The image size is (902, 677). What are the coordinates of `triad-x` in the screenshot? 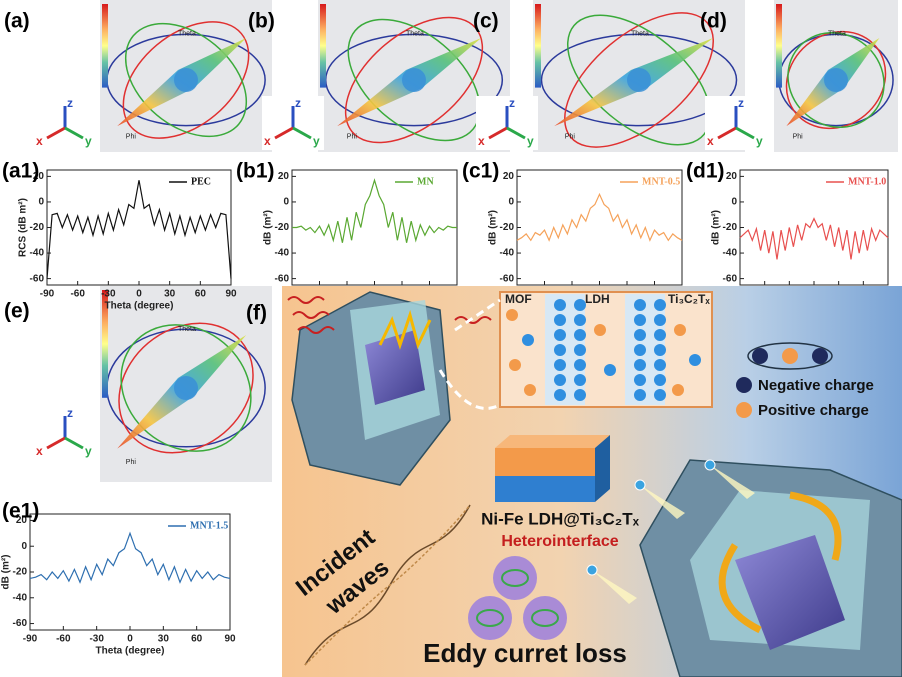 It's located at (498, 133).